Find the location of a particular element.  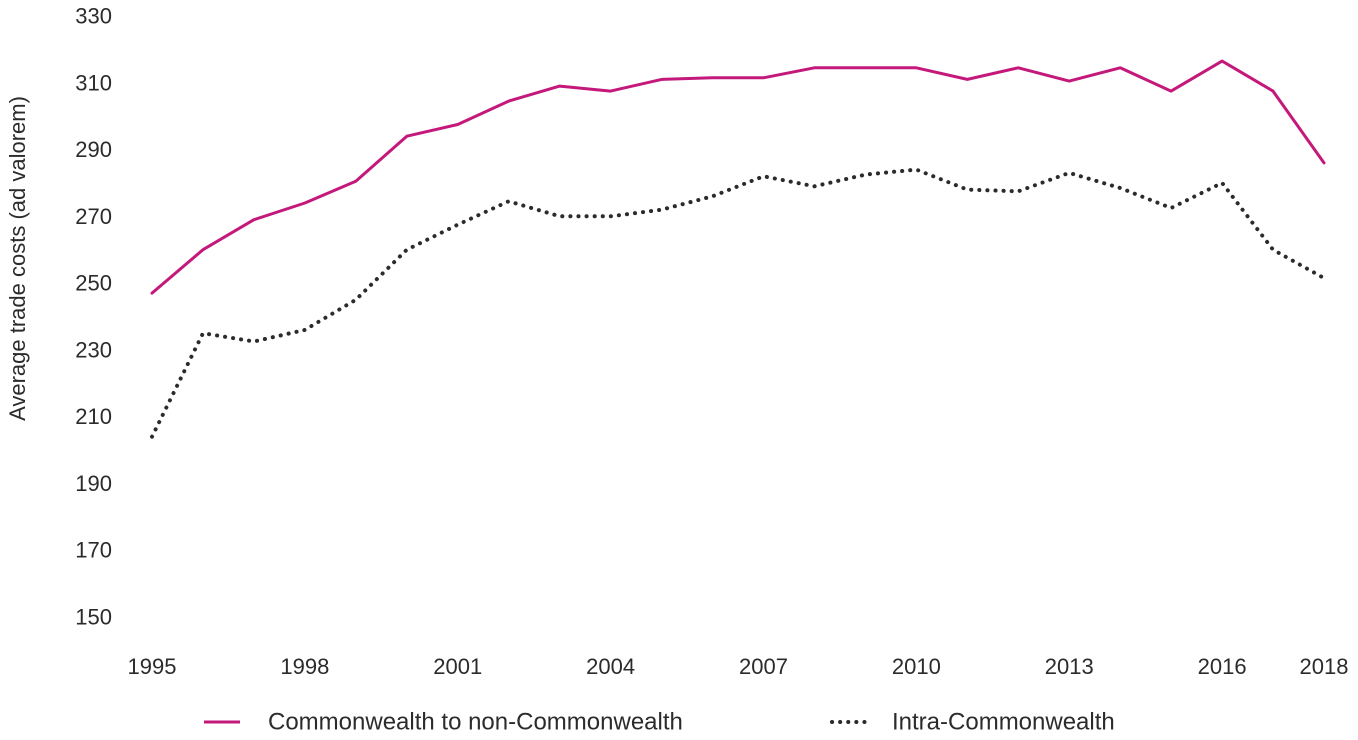

y-tick-label-270: 270 is located at coordinates (93, 216).